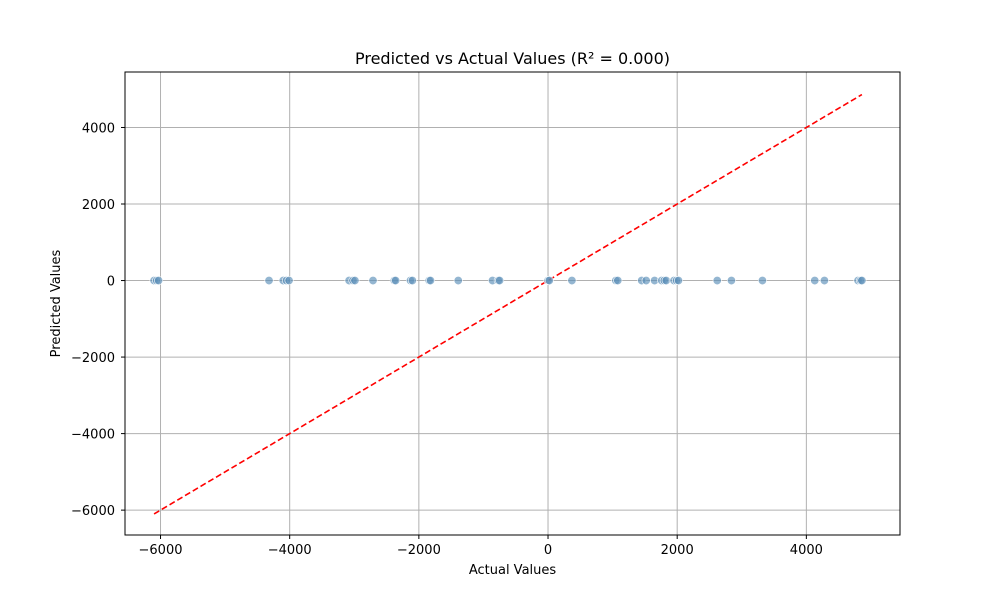  I want to click on x-tick-label: −4000, so click(290, 550).